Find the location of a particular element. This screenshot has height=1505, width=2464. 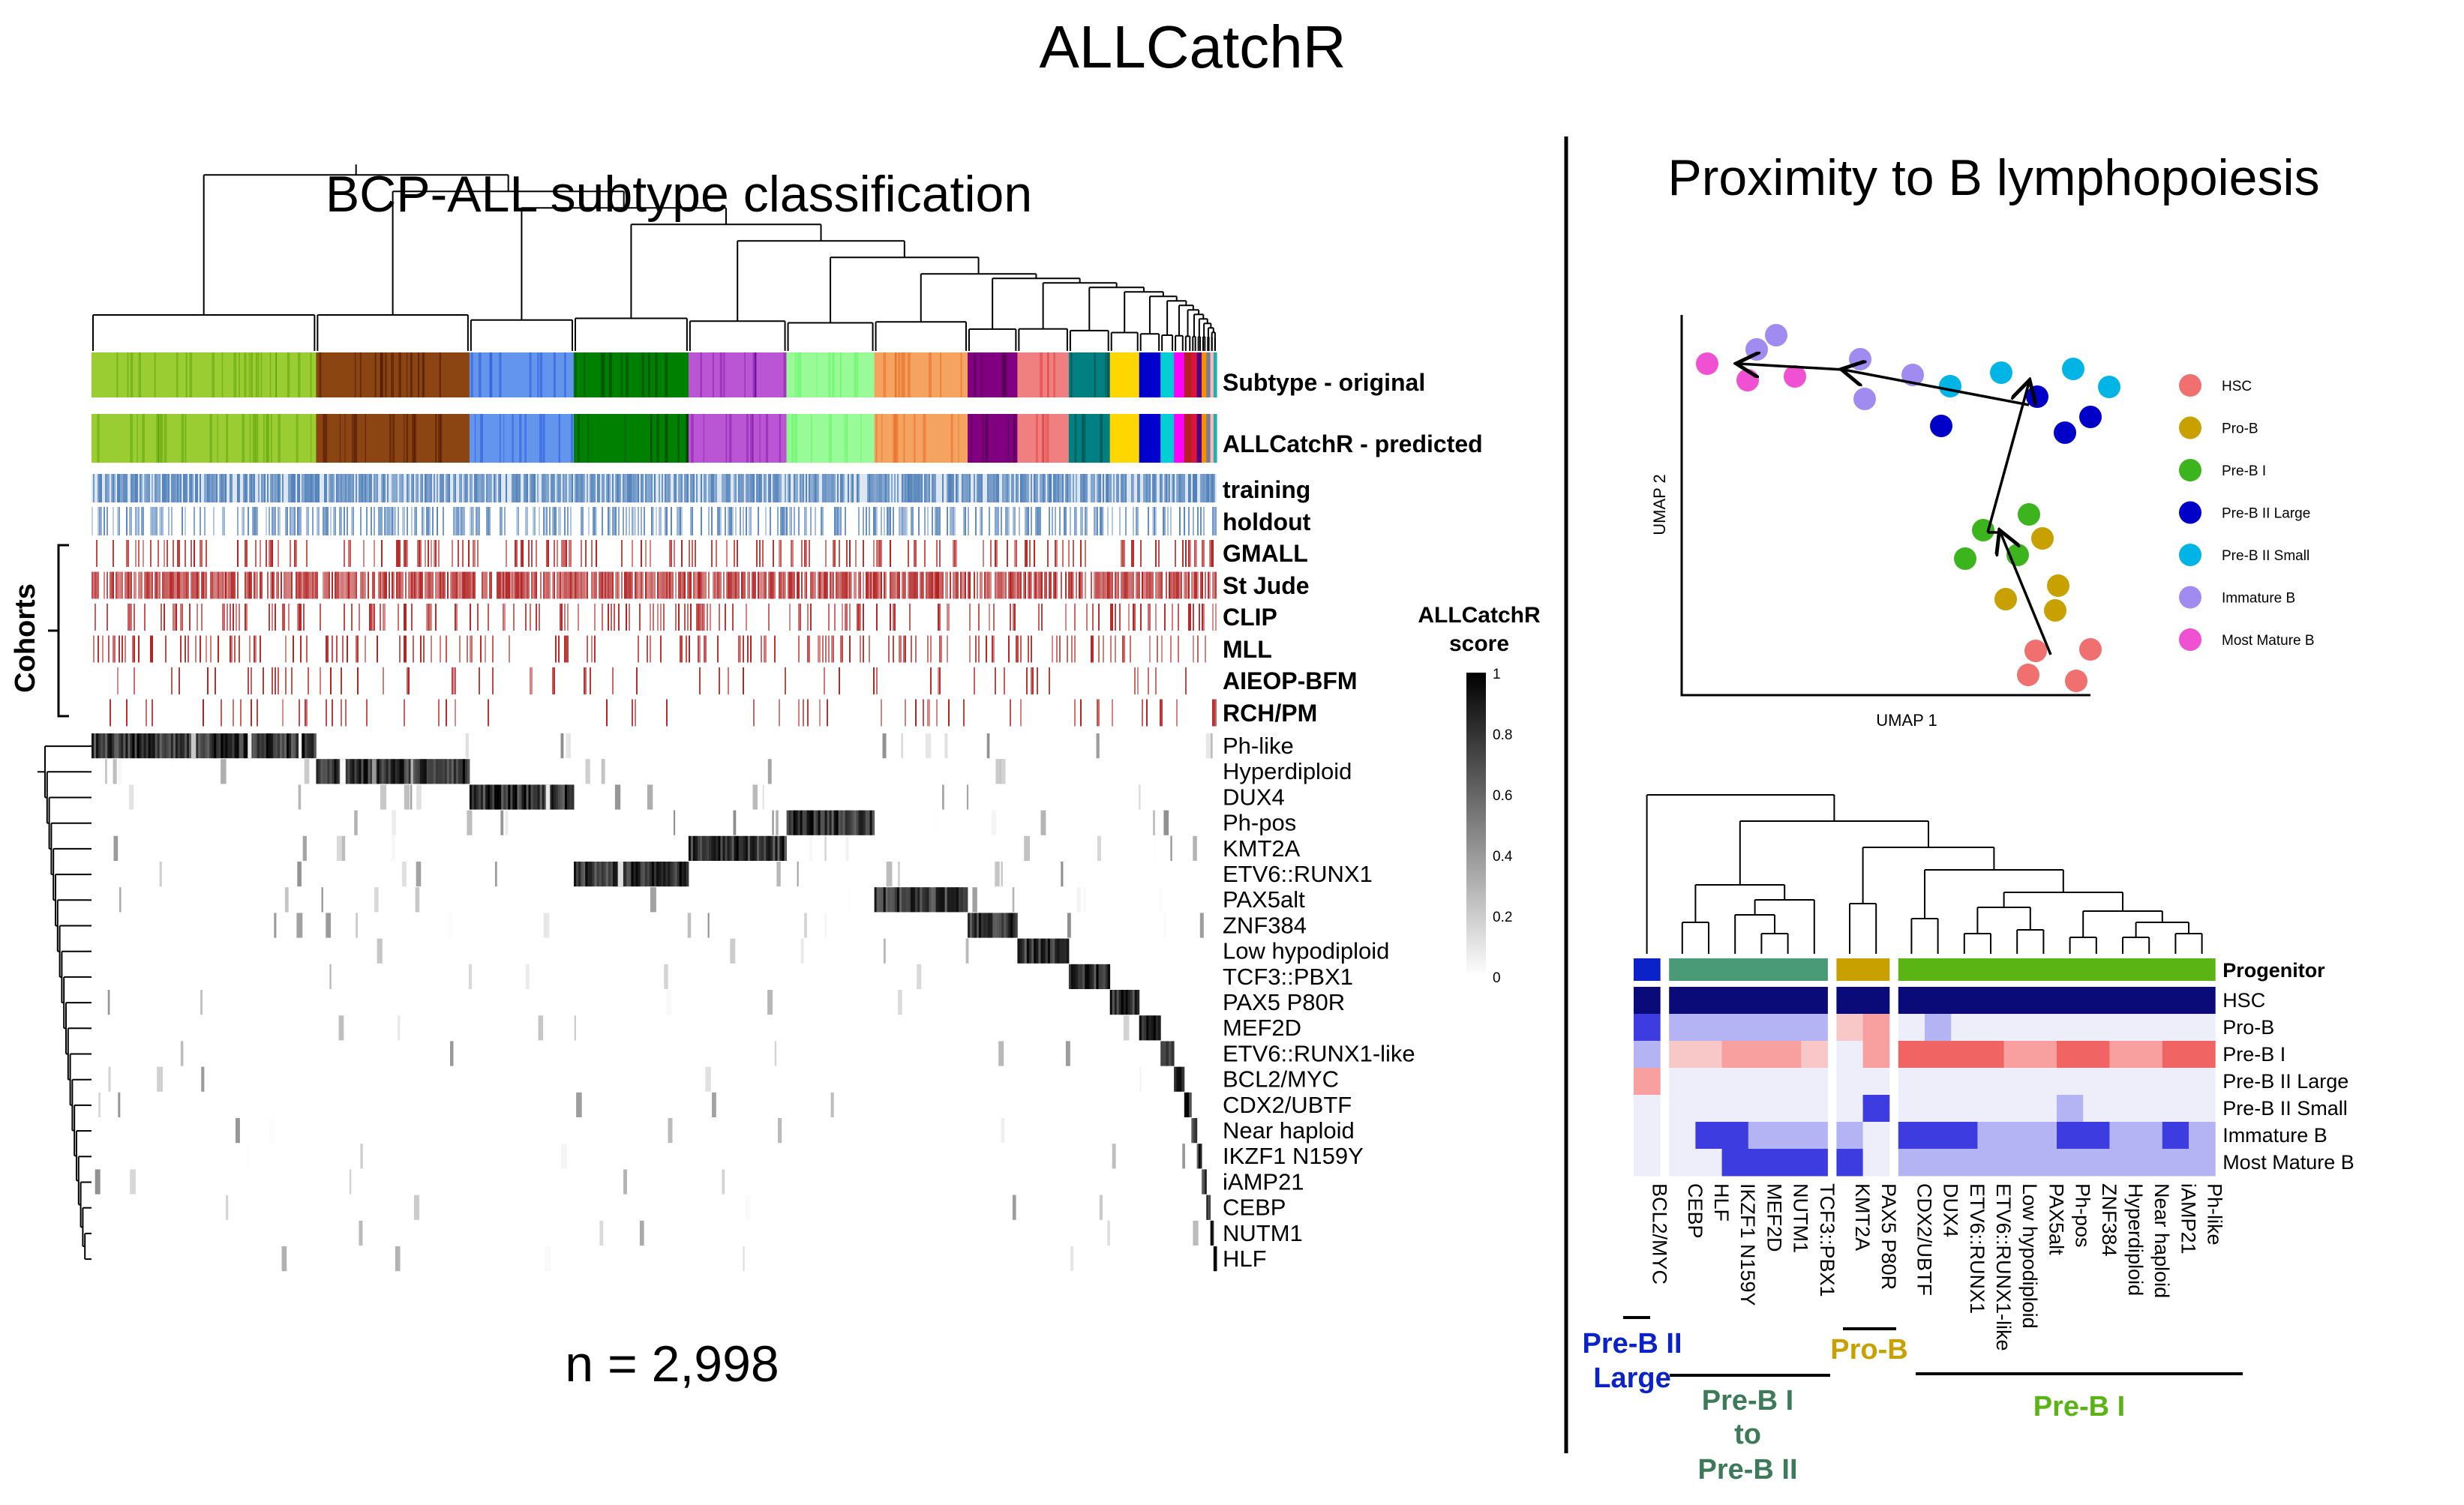

subtype-row-label: PAX5 P80R is located at coordinates (1284, 1002).